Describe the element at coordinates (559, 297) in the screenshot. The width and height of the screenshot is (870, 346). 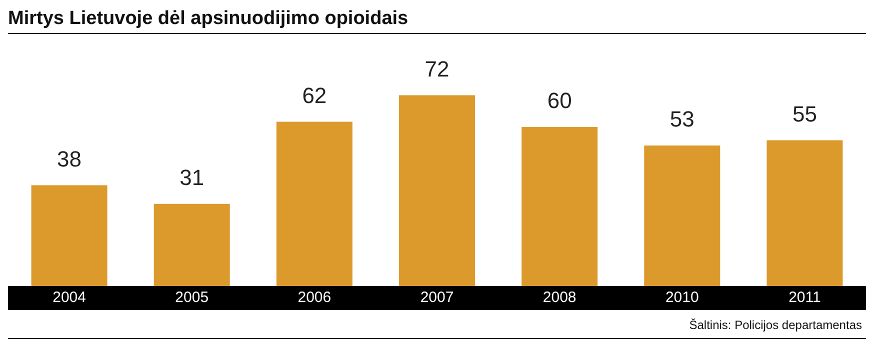
I see `x-tick-label: 2008` at that location.